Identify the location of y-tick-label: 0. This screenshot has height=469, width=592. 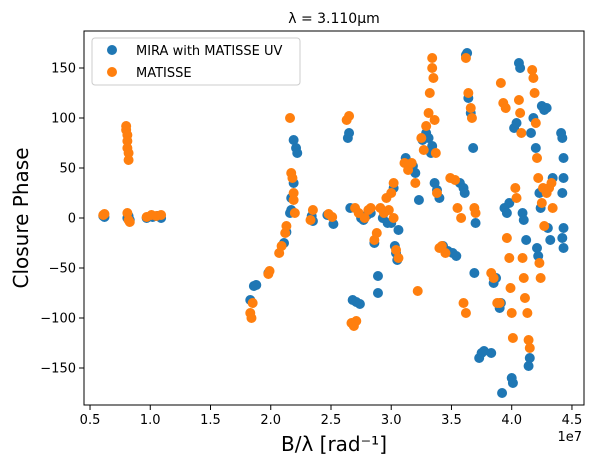
(72, 219).